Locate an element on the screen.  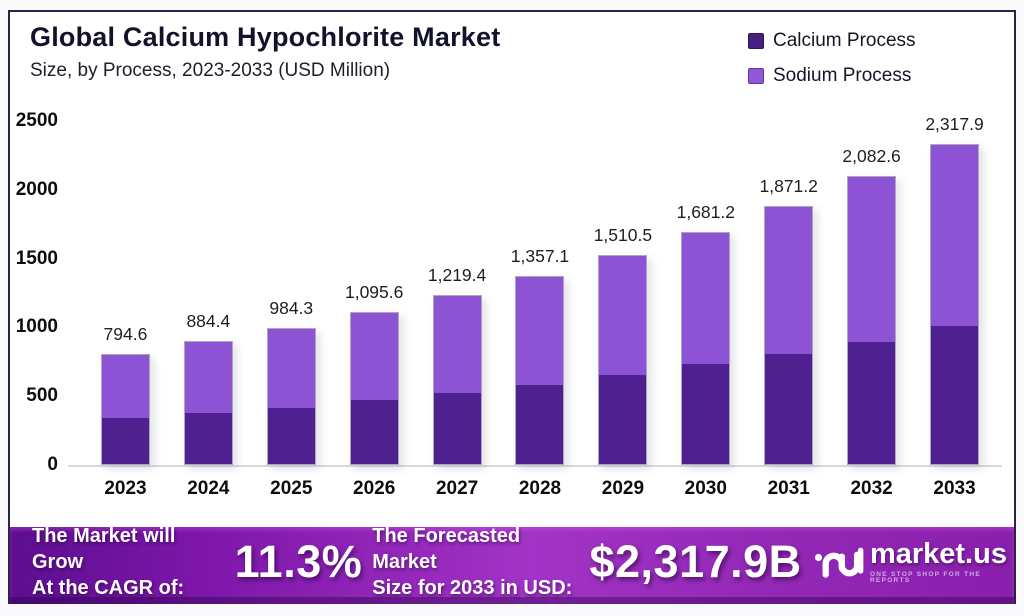
y-tick-label: 0 is located at coordinates (52, 464).